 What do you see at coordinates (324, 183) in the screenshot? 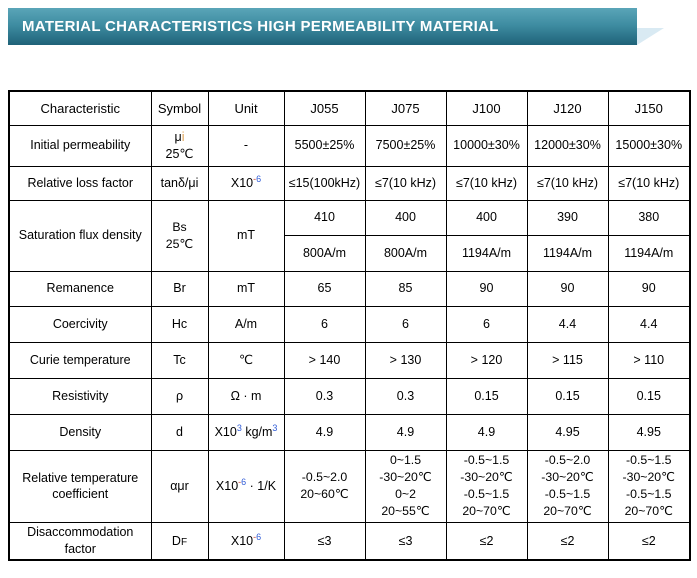
I see `value-cell: ≤15(100kHz)` at bounding box center [324, 183].